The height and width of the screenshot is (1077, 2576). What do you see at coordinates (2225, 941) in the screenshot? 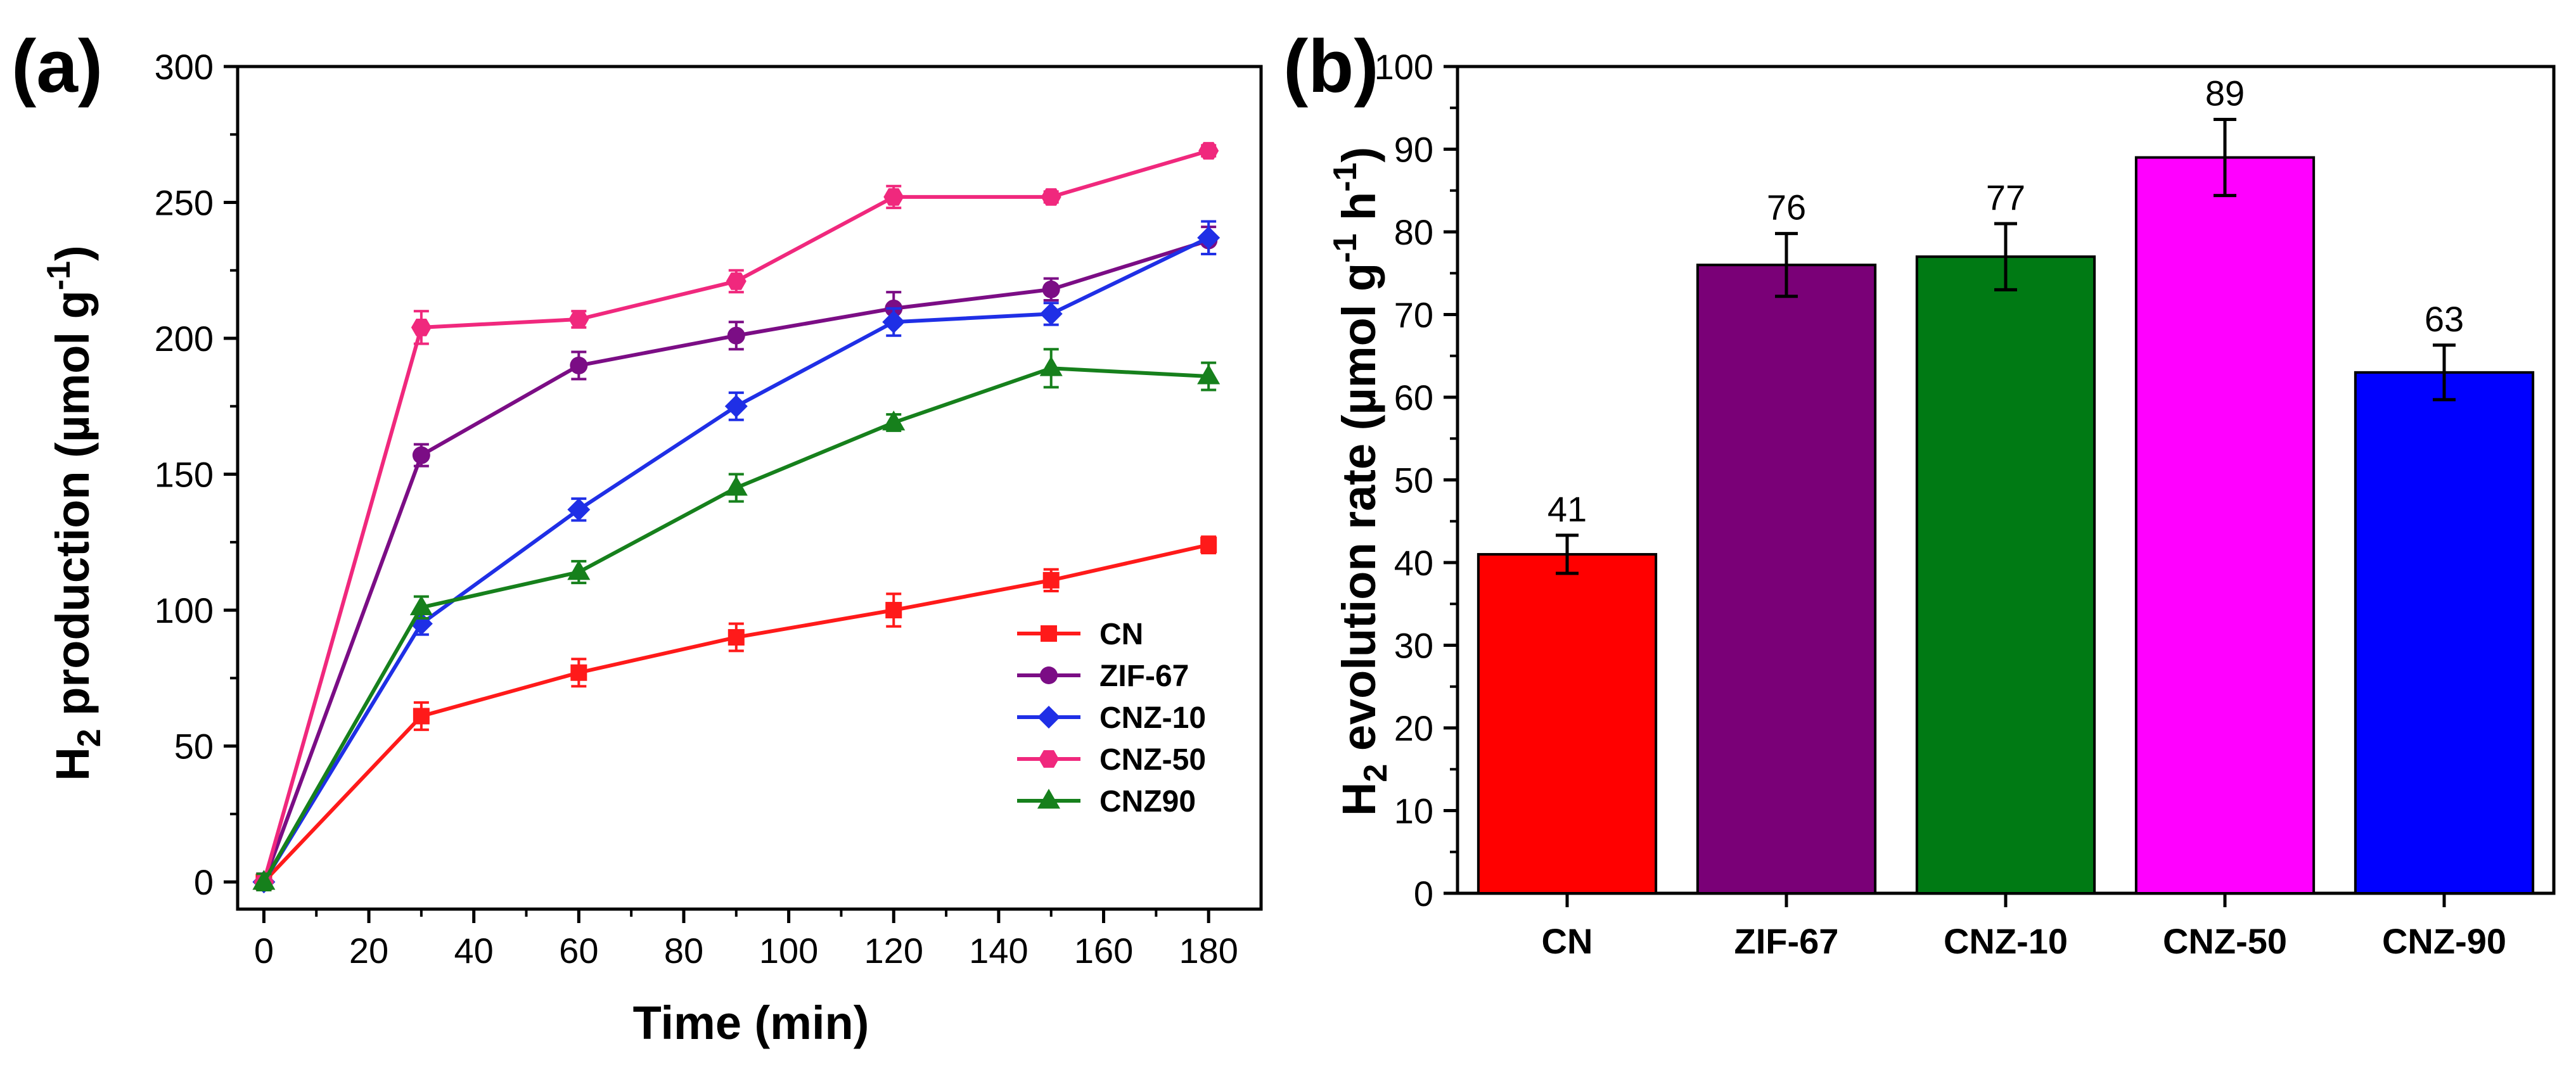
I see `category-label: CNZ-50` at bounding box center [2225, 941].